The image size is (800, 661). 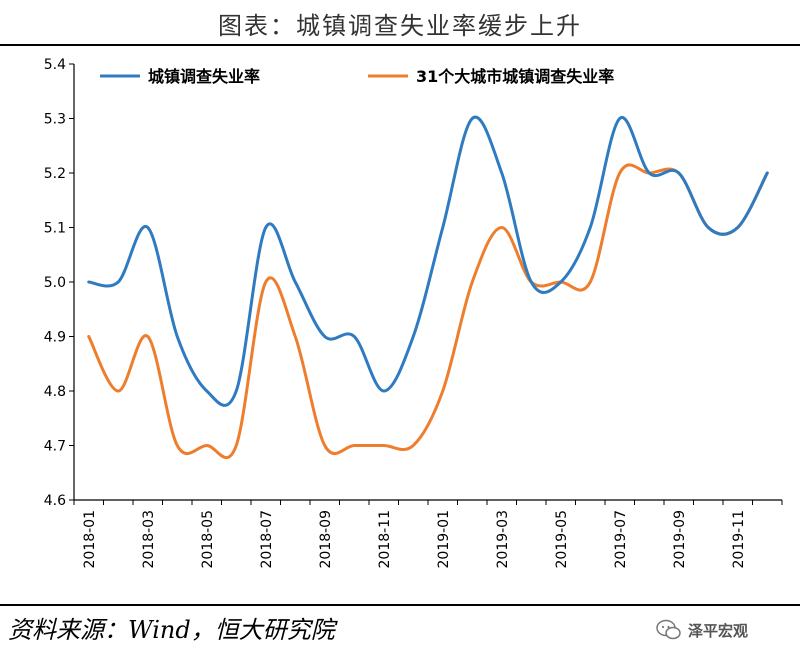 I want to click on bottom-divider, so click(x=400, y=605).